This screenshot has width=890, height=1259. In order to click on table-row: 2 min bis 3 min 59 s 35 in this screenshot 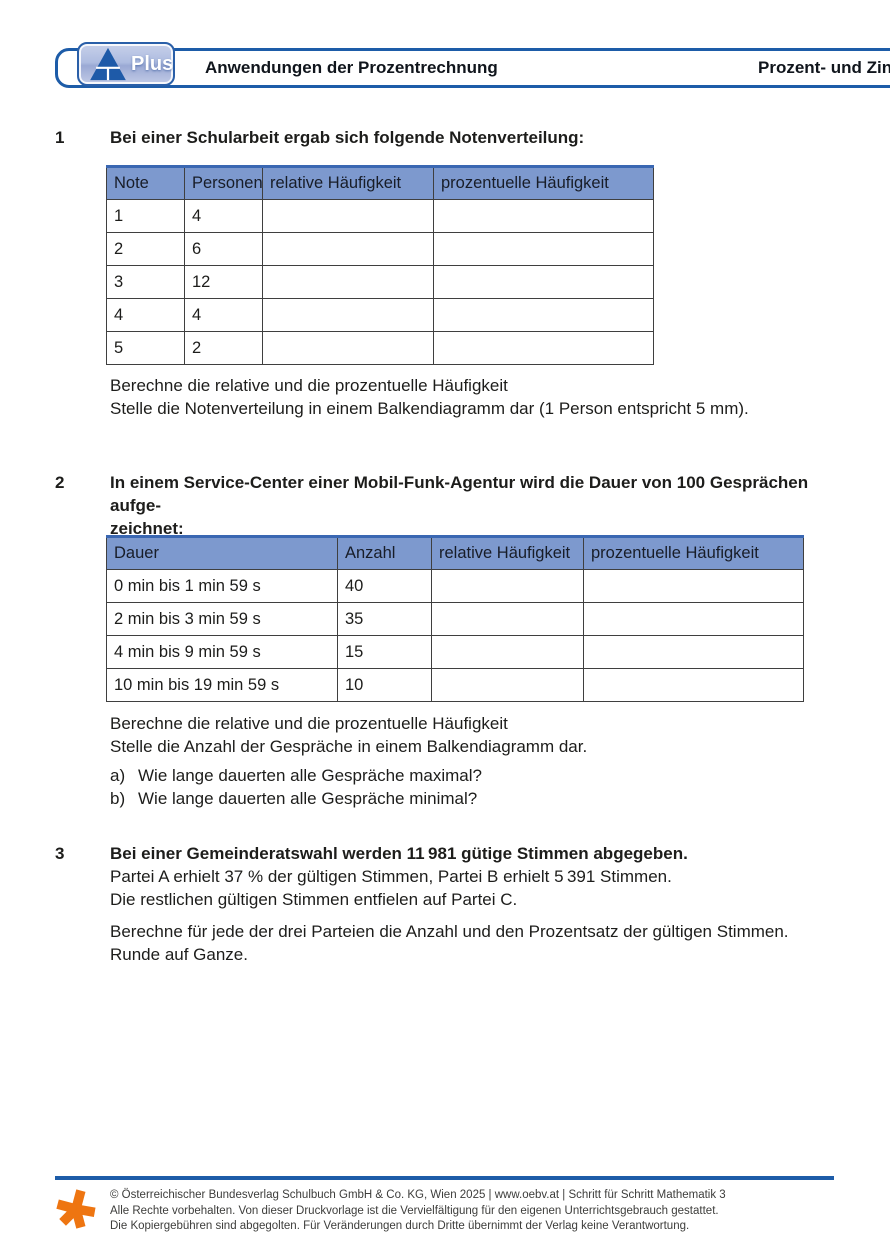, I will do `click(455, 619)`.